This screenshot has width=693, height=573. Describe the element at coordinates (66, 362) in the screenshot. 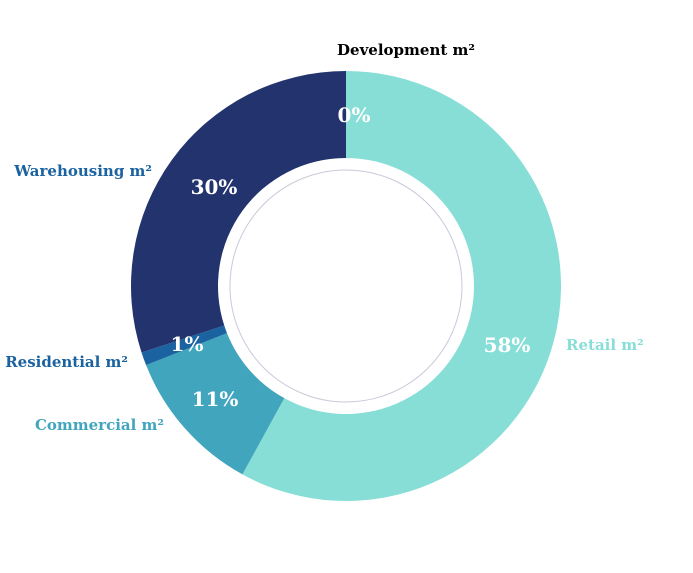

I see `label-residential: Residential m²` at that location.